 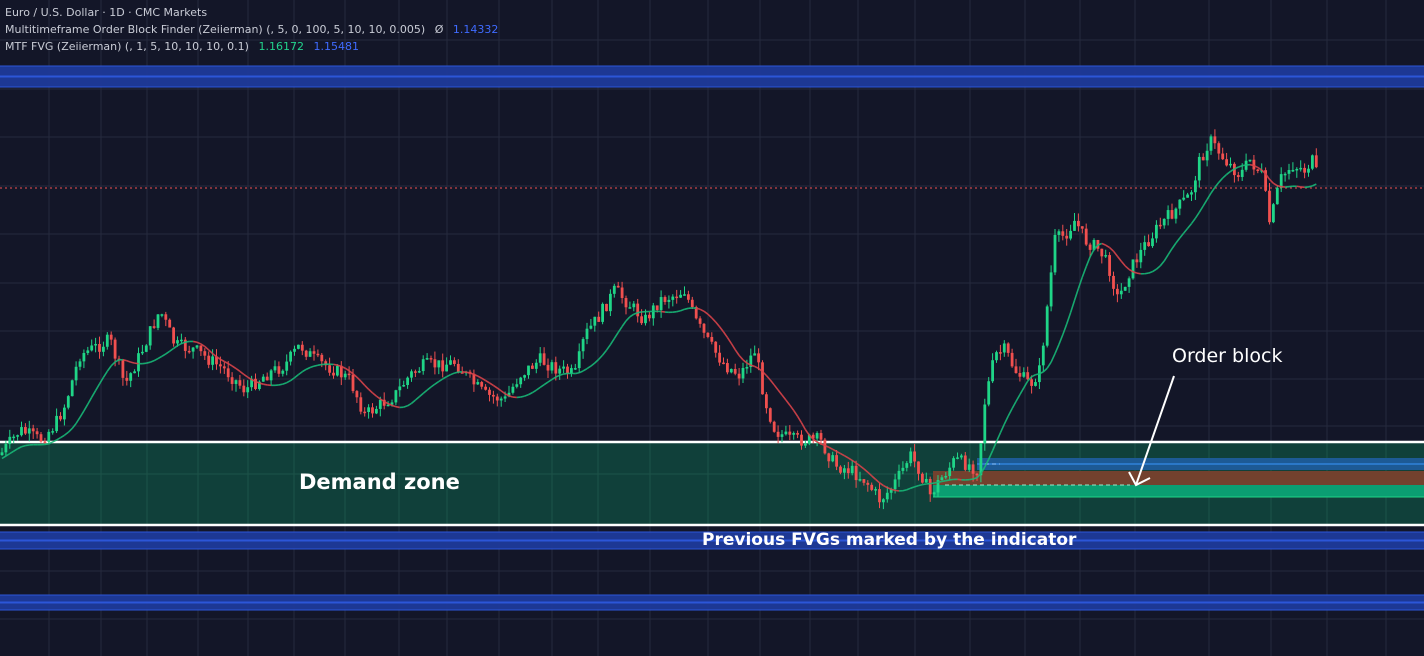 I want to click on indicator-value-down: 1.15481, so click(x=336, y=46).